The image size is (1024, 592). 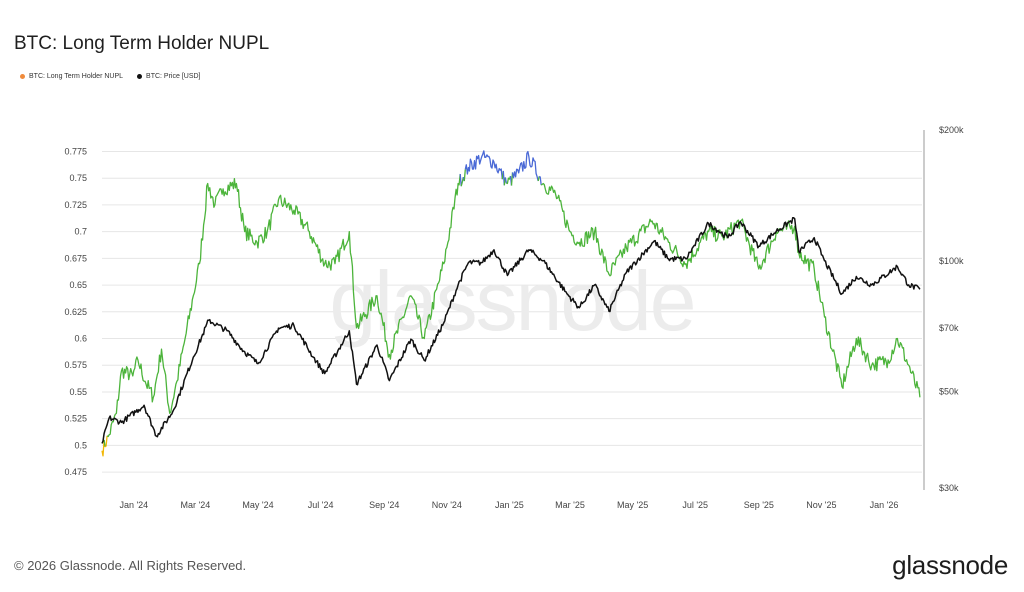 What do you see at coordinates (130, 565) in the screenshot?
I see `copyright-footer: © 2026 Glassnode. All Rights Reserved.` at bounding box center [130, 565].